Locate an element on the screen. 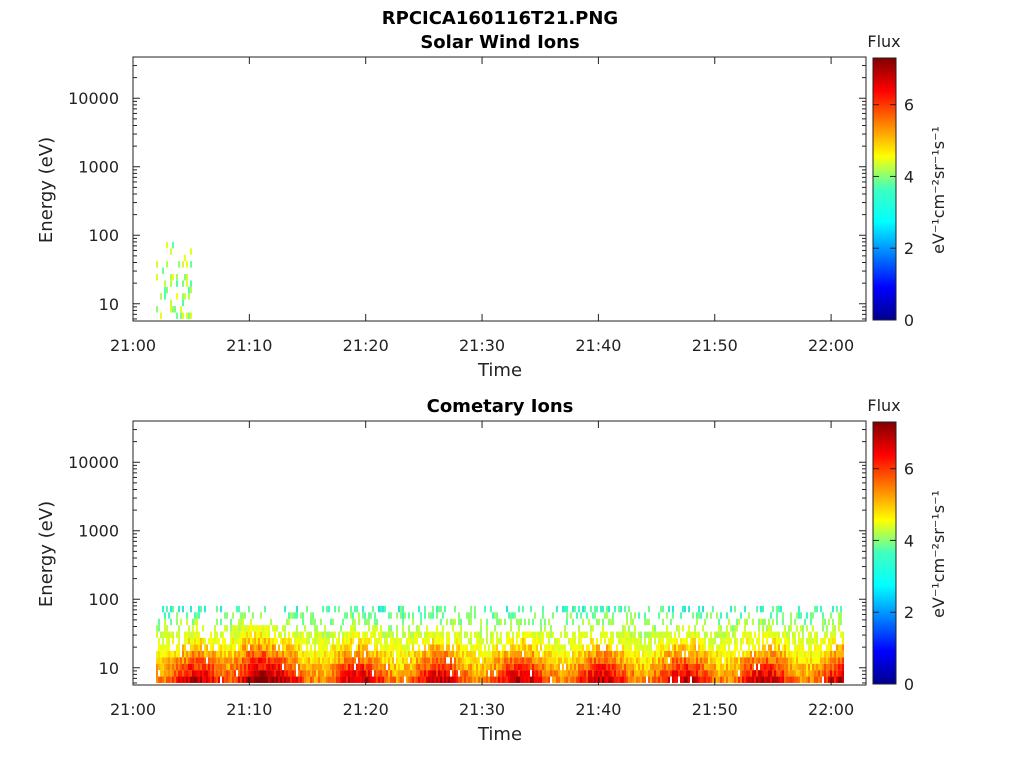 This screenshot has width=1024, height=768. panel-title: Solar Wind Ions is located at coordinates (499, 42).